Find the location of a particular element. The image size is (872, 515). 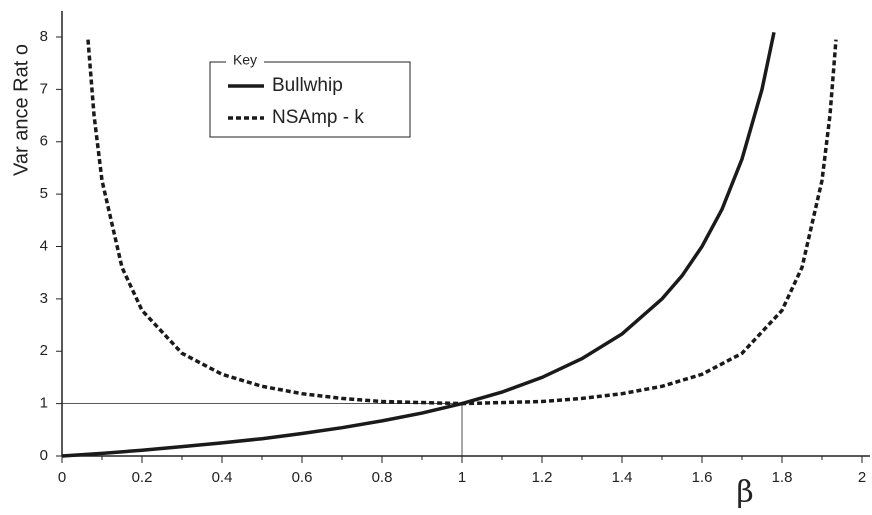

x-tick-label: 1 is located at coordinates (462, 477).